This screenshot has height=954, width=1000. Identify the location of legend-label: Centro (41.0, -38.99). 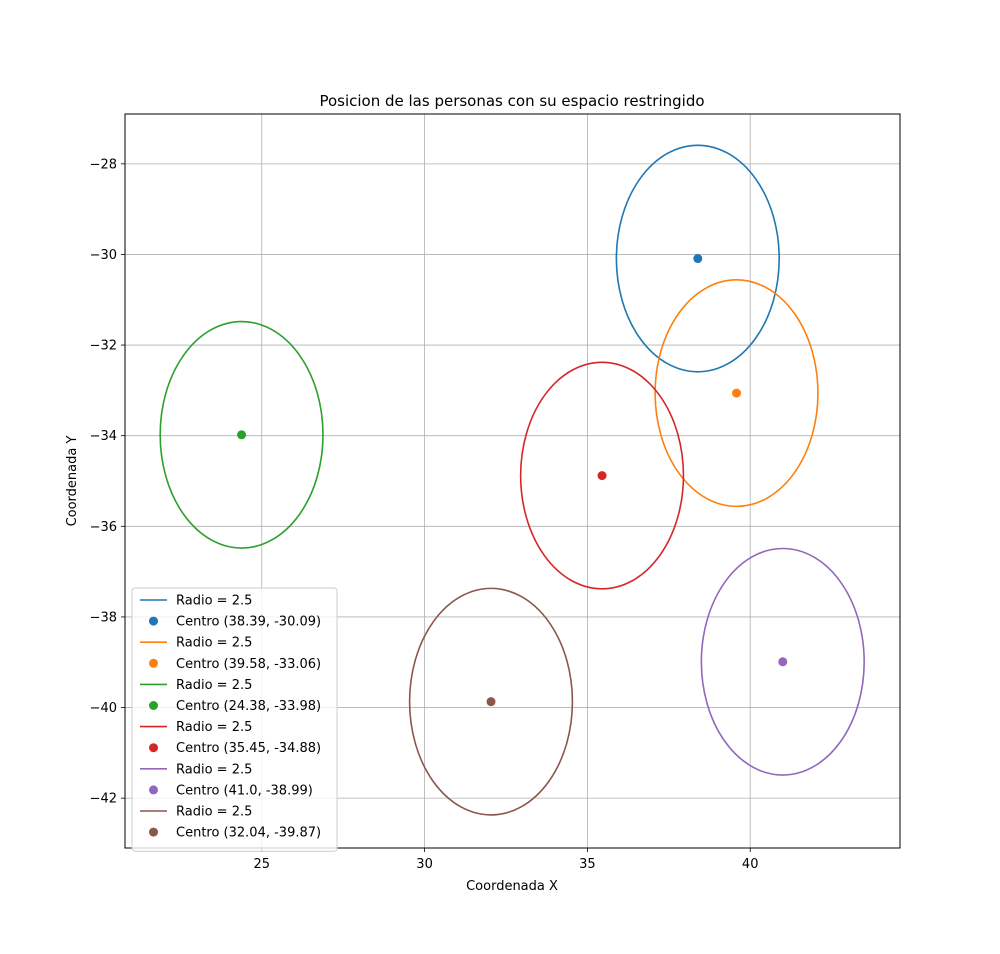
(244, 790).